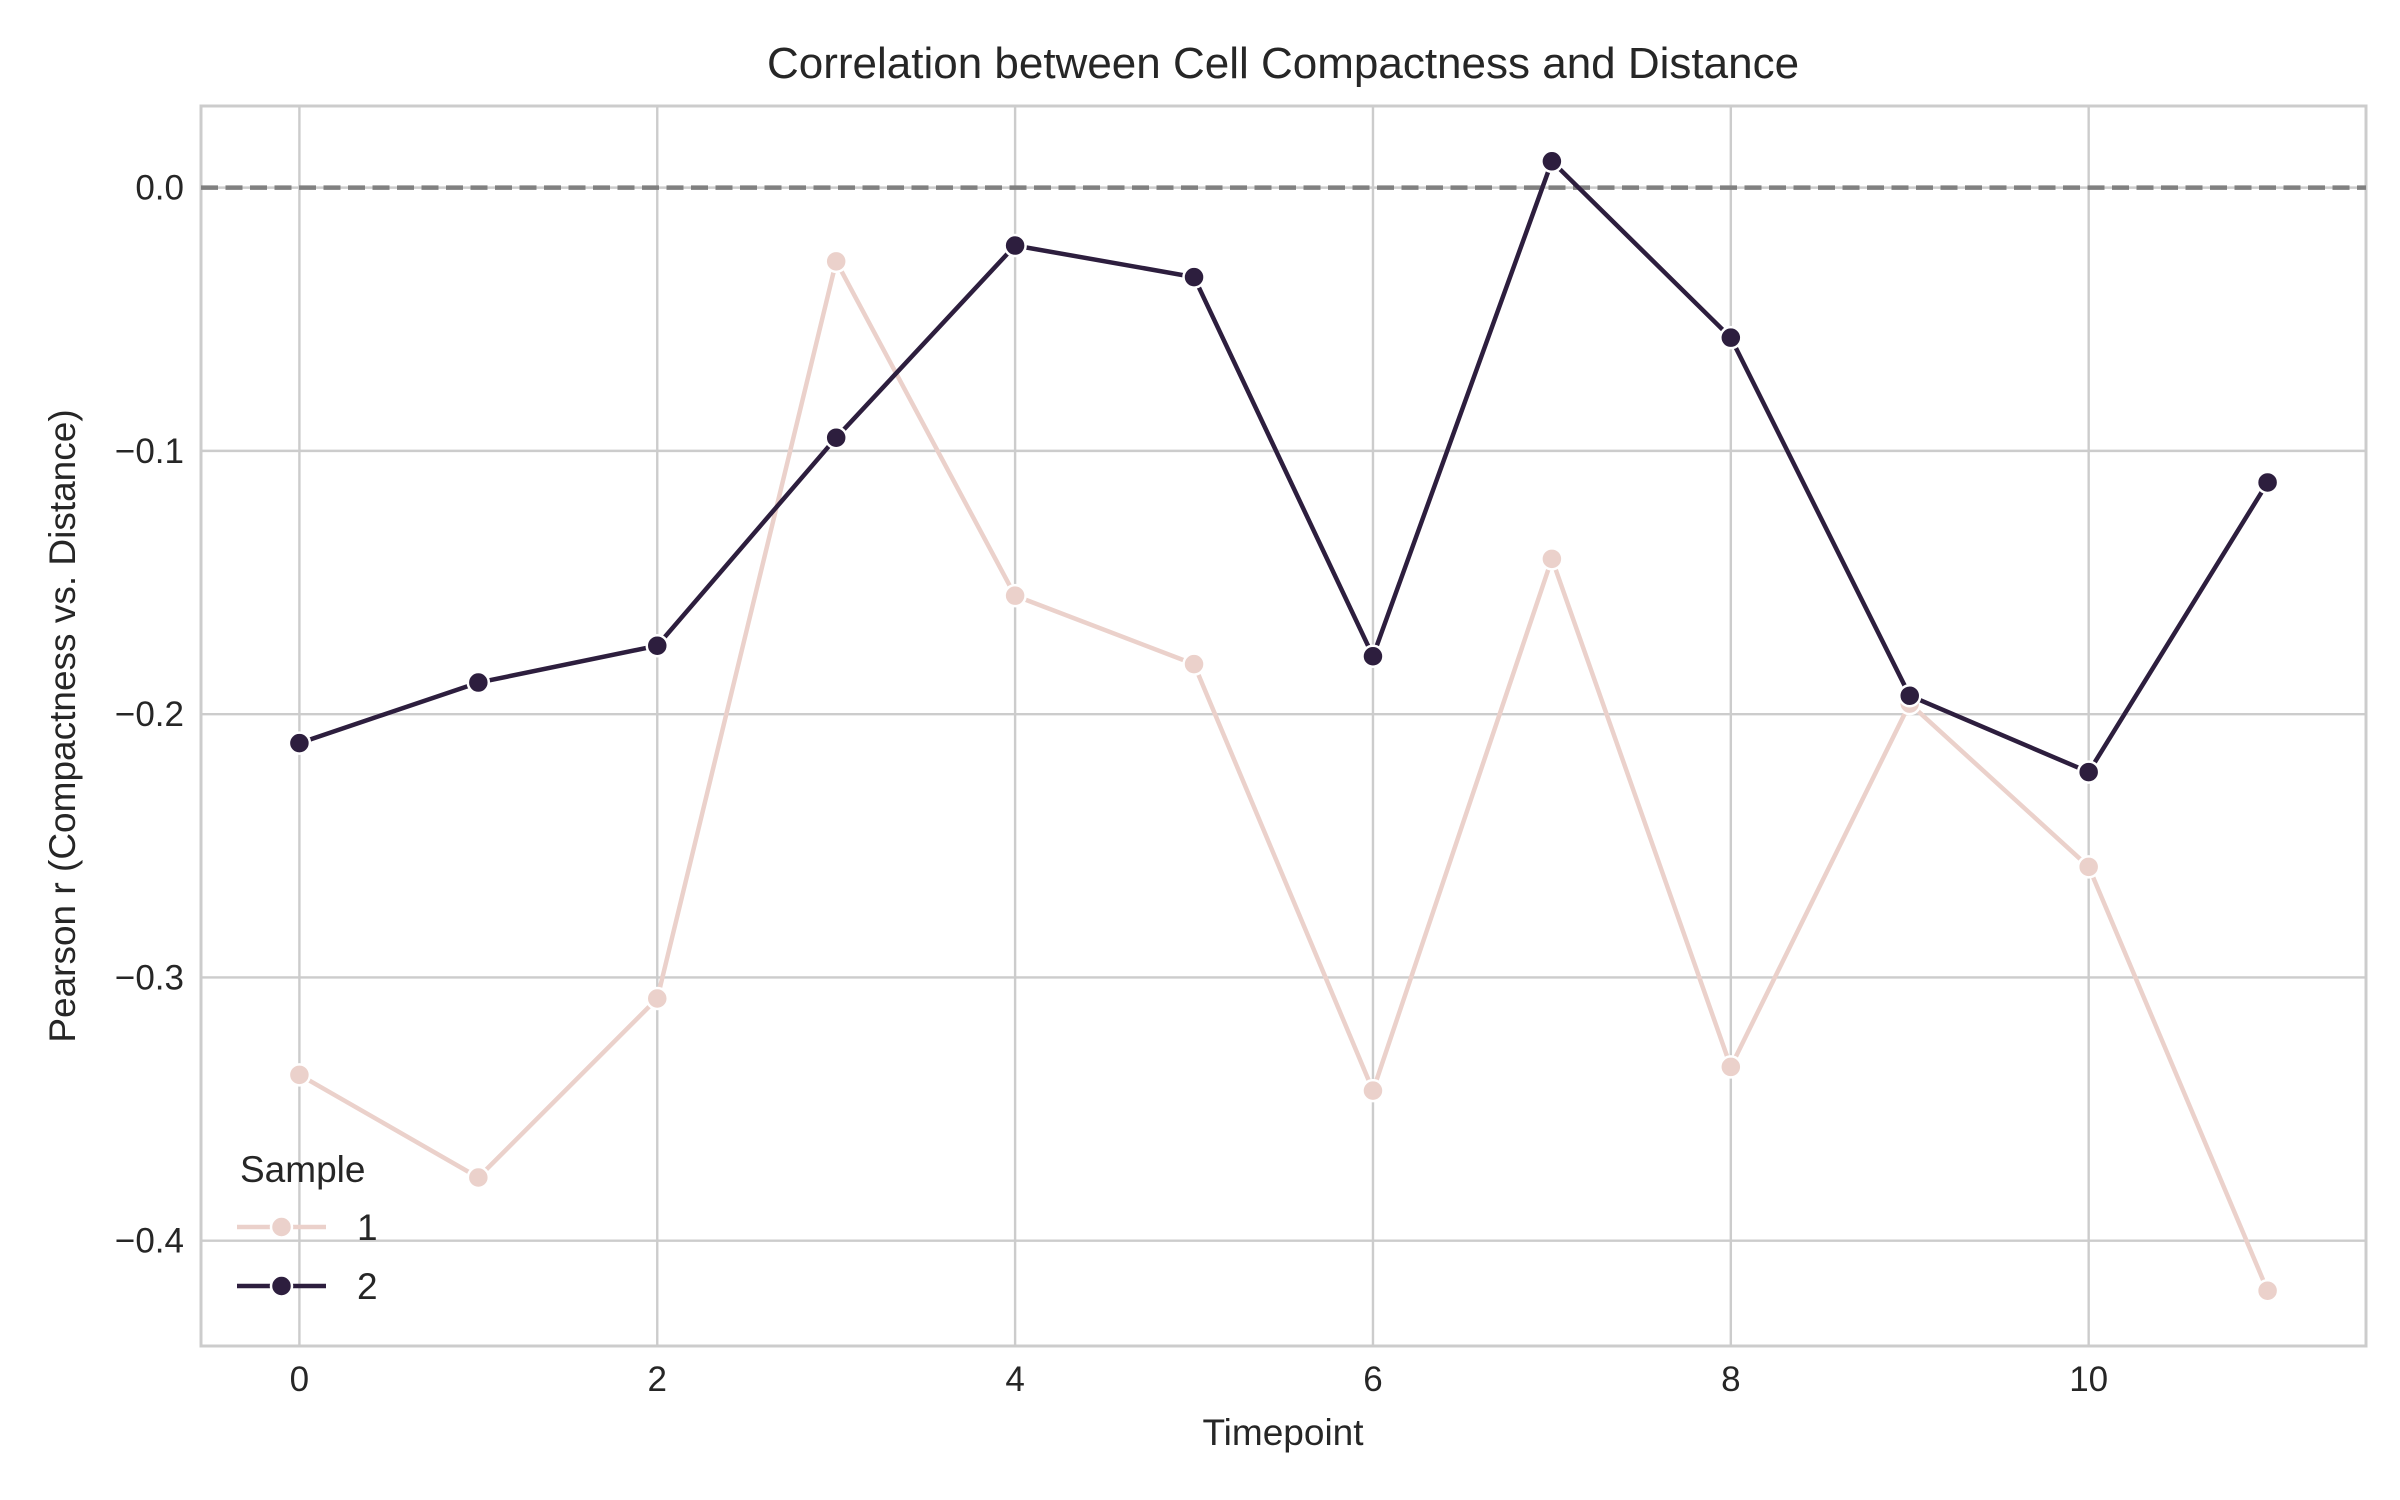 This screenshot has height=1500, width=2400. Describe the element at coordinates (1199, 1379) in the screenshot. I see `x-tick-labels: 0 2 4 6 8 10` at that location.